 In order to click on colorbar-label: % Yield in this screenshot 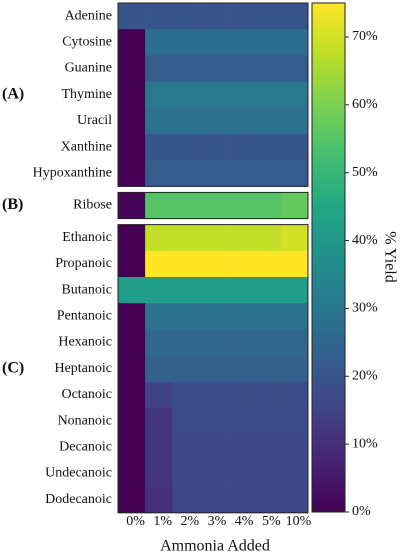, I will do `click(389, 256)`.